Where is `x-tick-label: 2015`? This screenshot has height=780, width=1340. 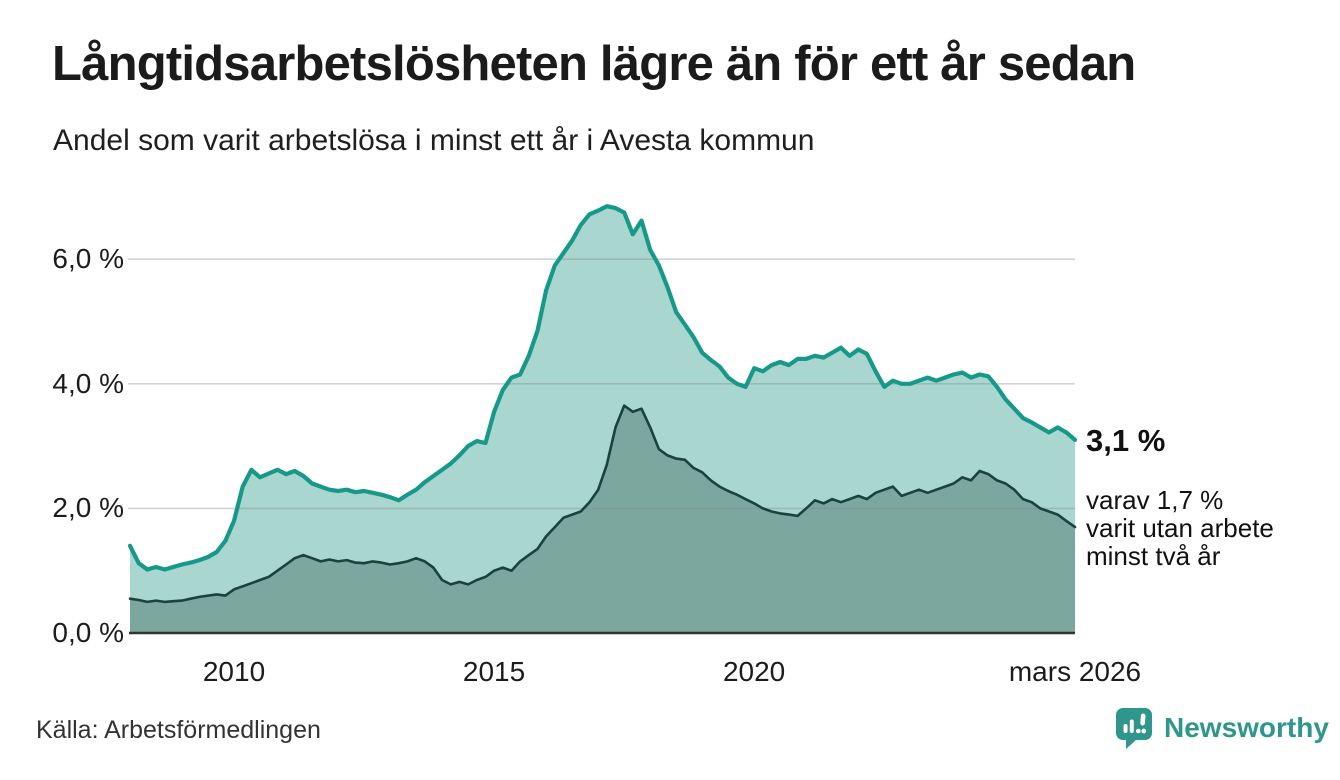 x-tick-label: 2015 is located at coordinates (494, 671).